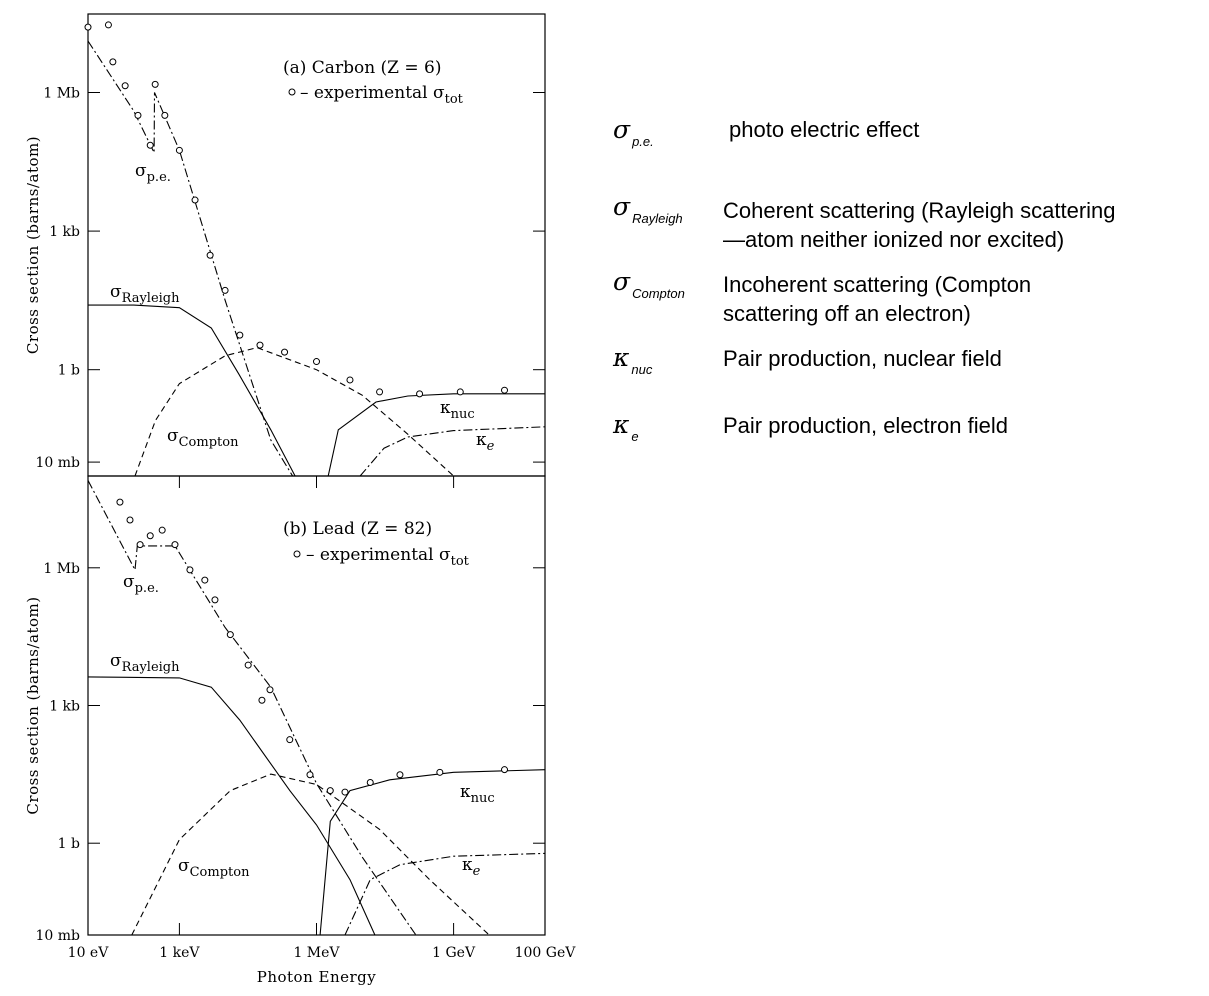 The width and height of the screenshot is (1209, 996). What do you see at coordinates (89, 953) in the screenshot?
I see `x-tick-label: 10 eV` at bounding box center [89, 953].